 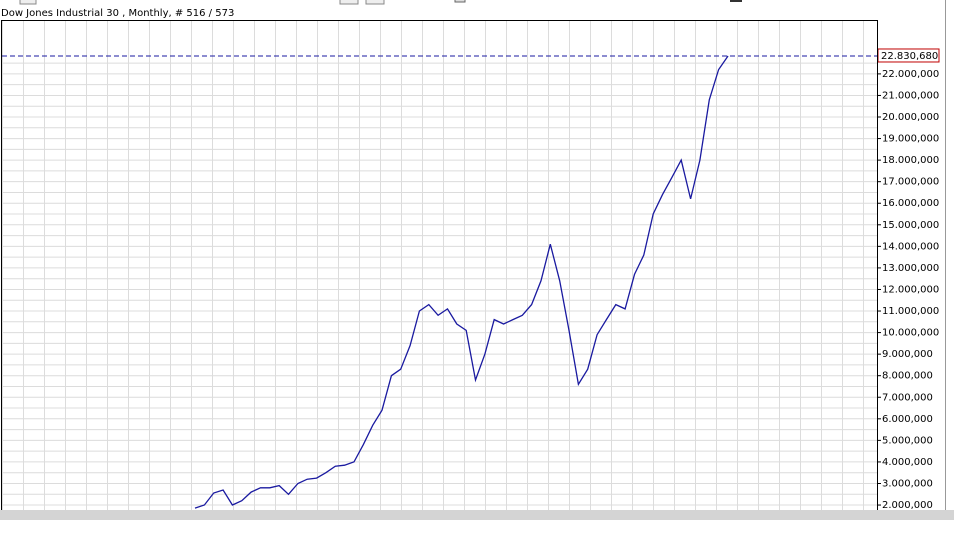 What do you see at coordinates (910, 74) in the screenshot?
I see `y-tick-label: 22.000,000` at bounding box center [910, 74].